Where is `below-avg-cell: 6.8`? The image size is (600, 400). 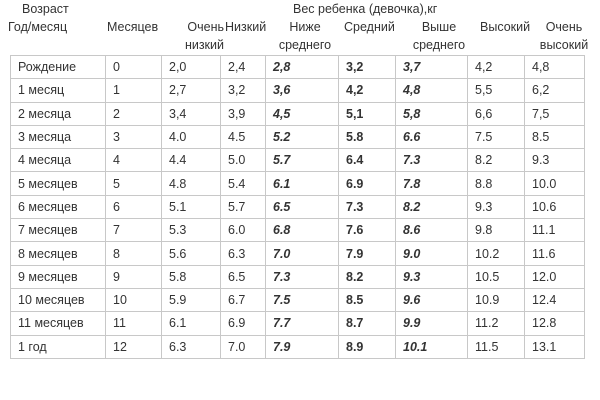
below-avg-cell: 6.8 is located at coordinates (302, 230).